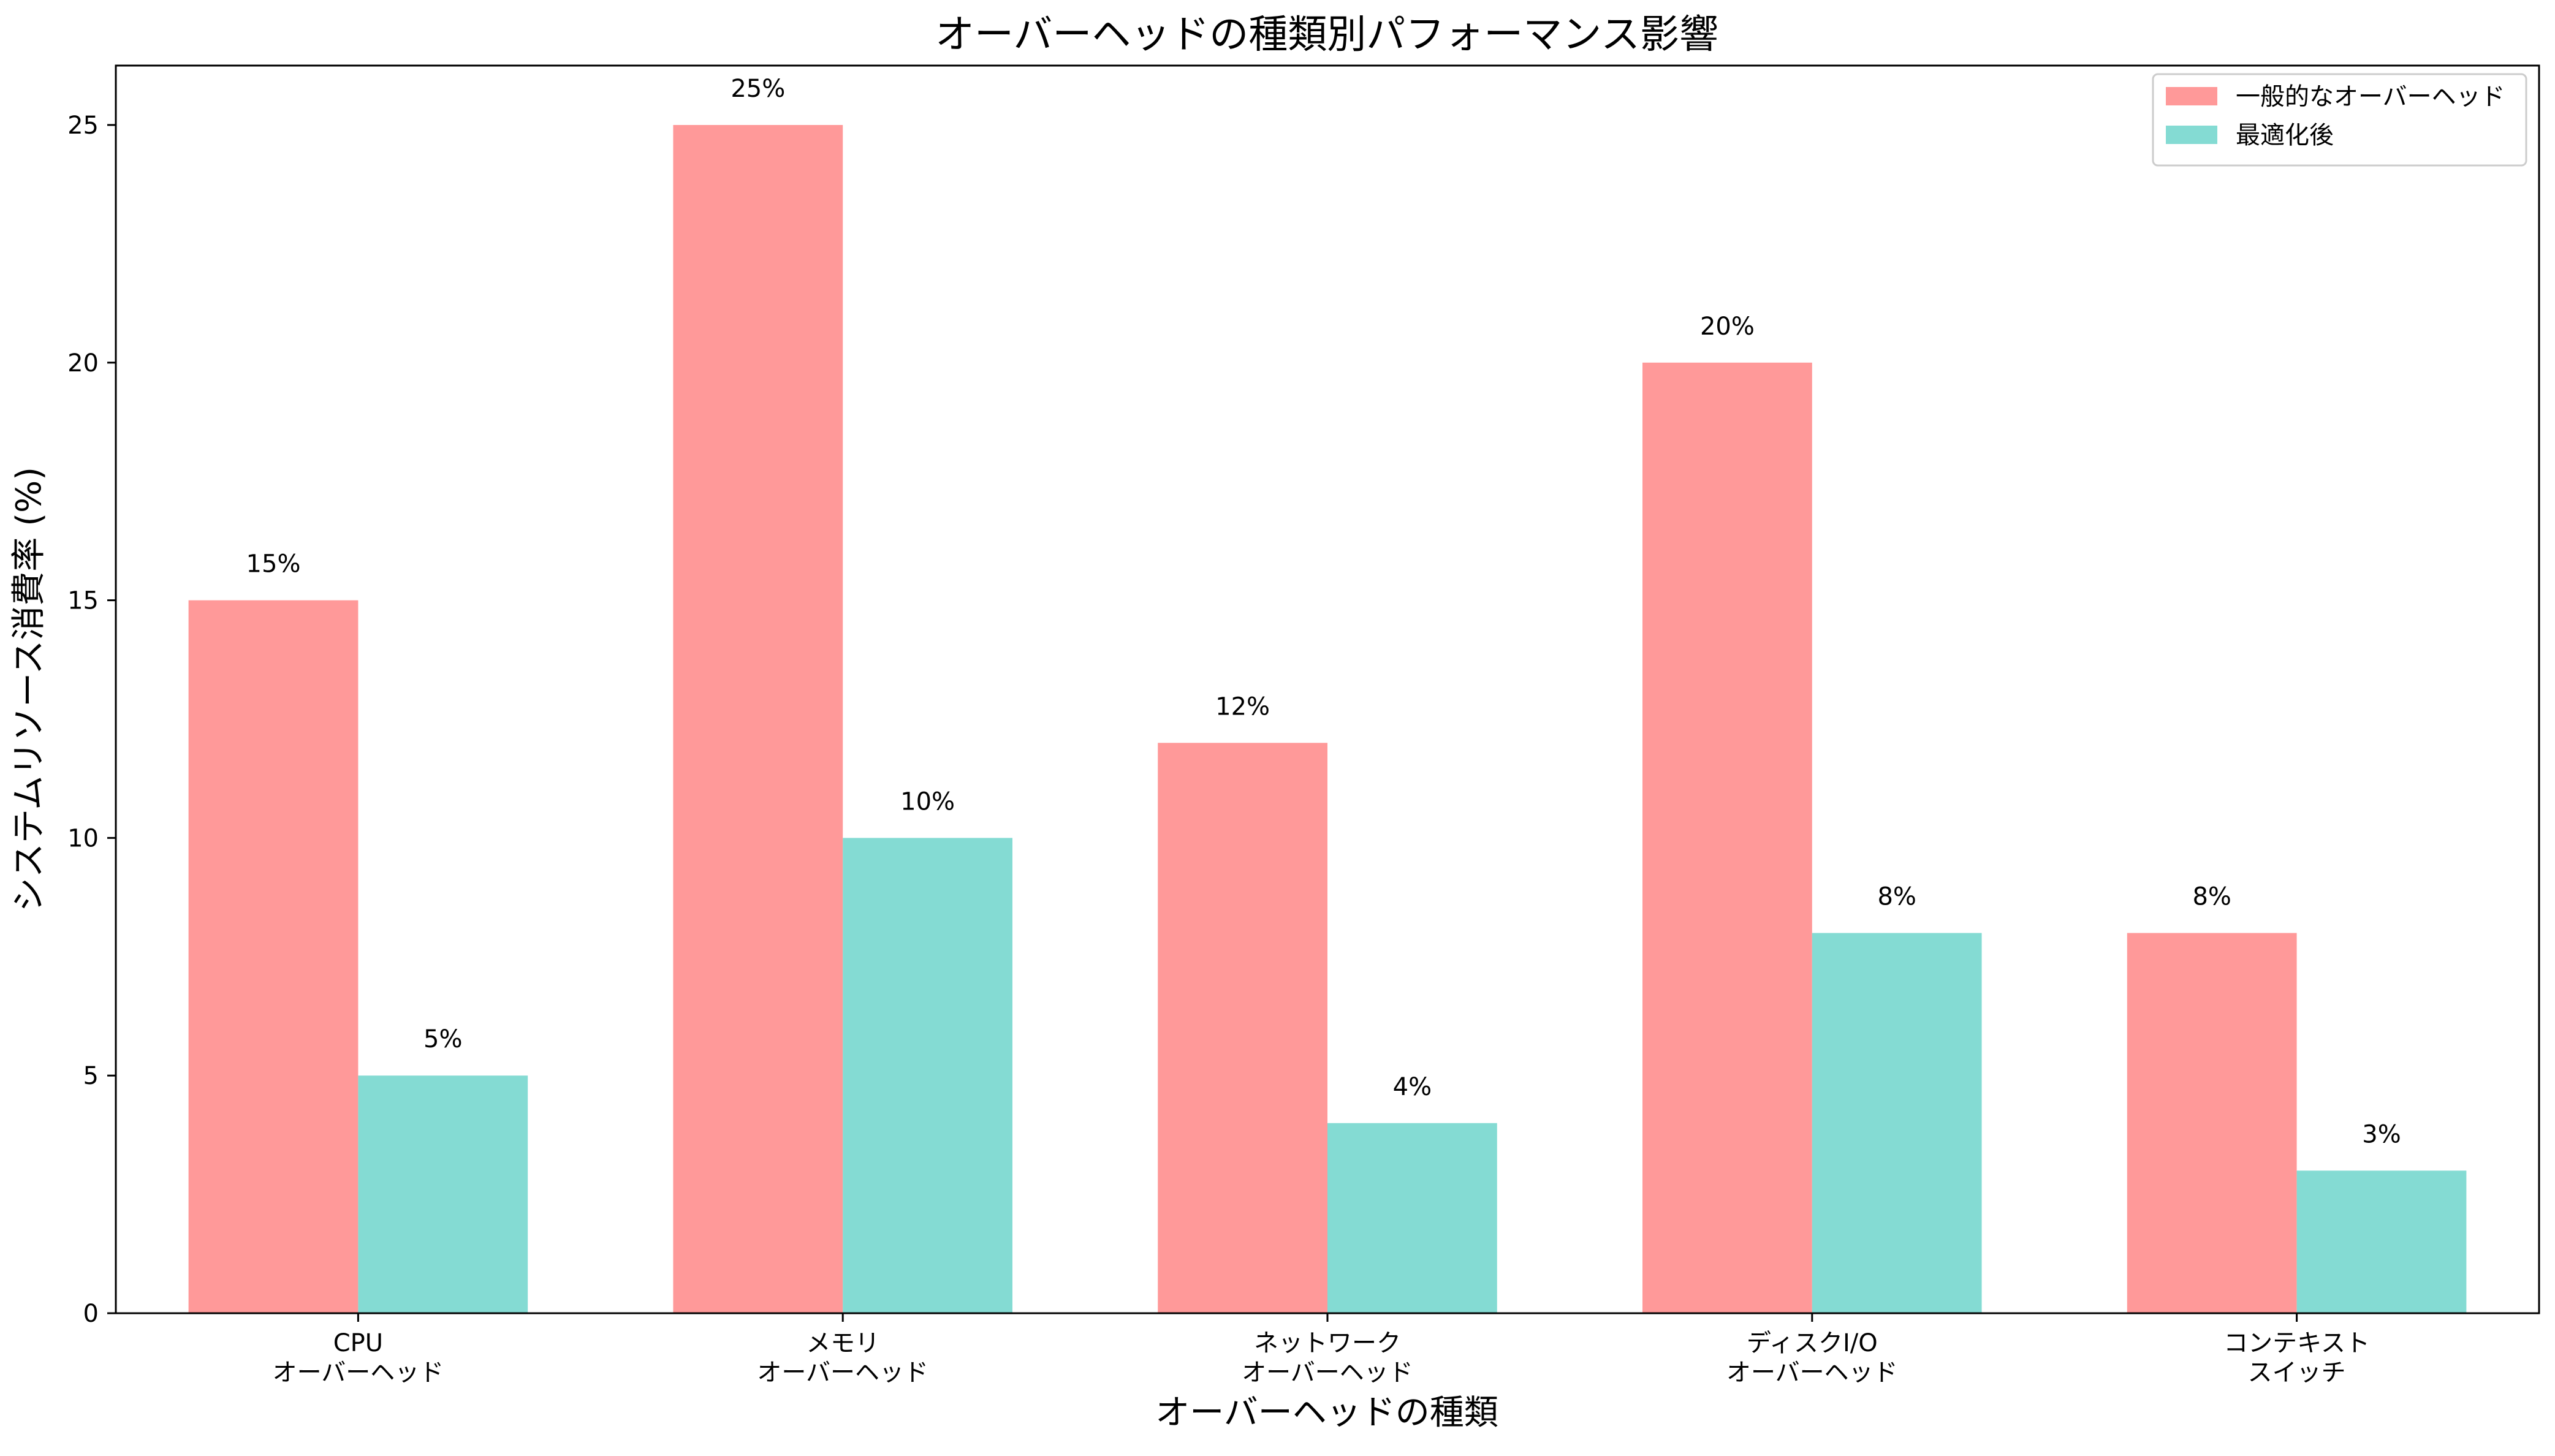 The image size is (2555, 1456). I want to click on data-label-general-1: 25%, so click(758, 89).